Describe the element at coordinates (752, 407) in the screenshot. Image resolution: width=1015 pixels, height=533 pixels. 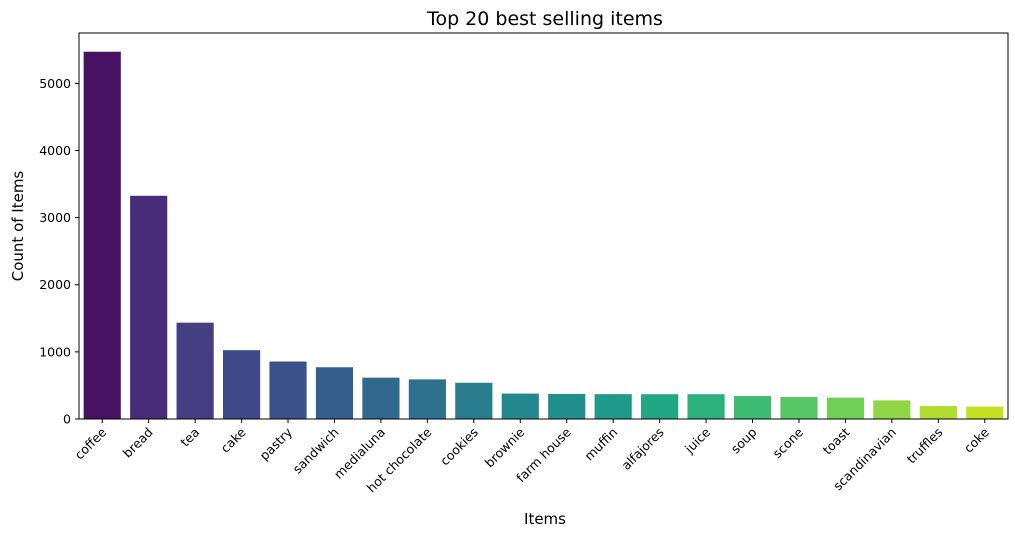
I see `bar-soup` at that location.